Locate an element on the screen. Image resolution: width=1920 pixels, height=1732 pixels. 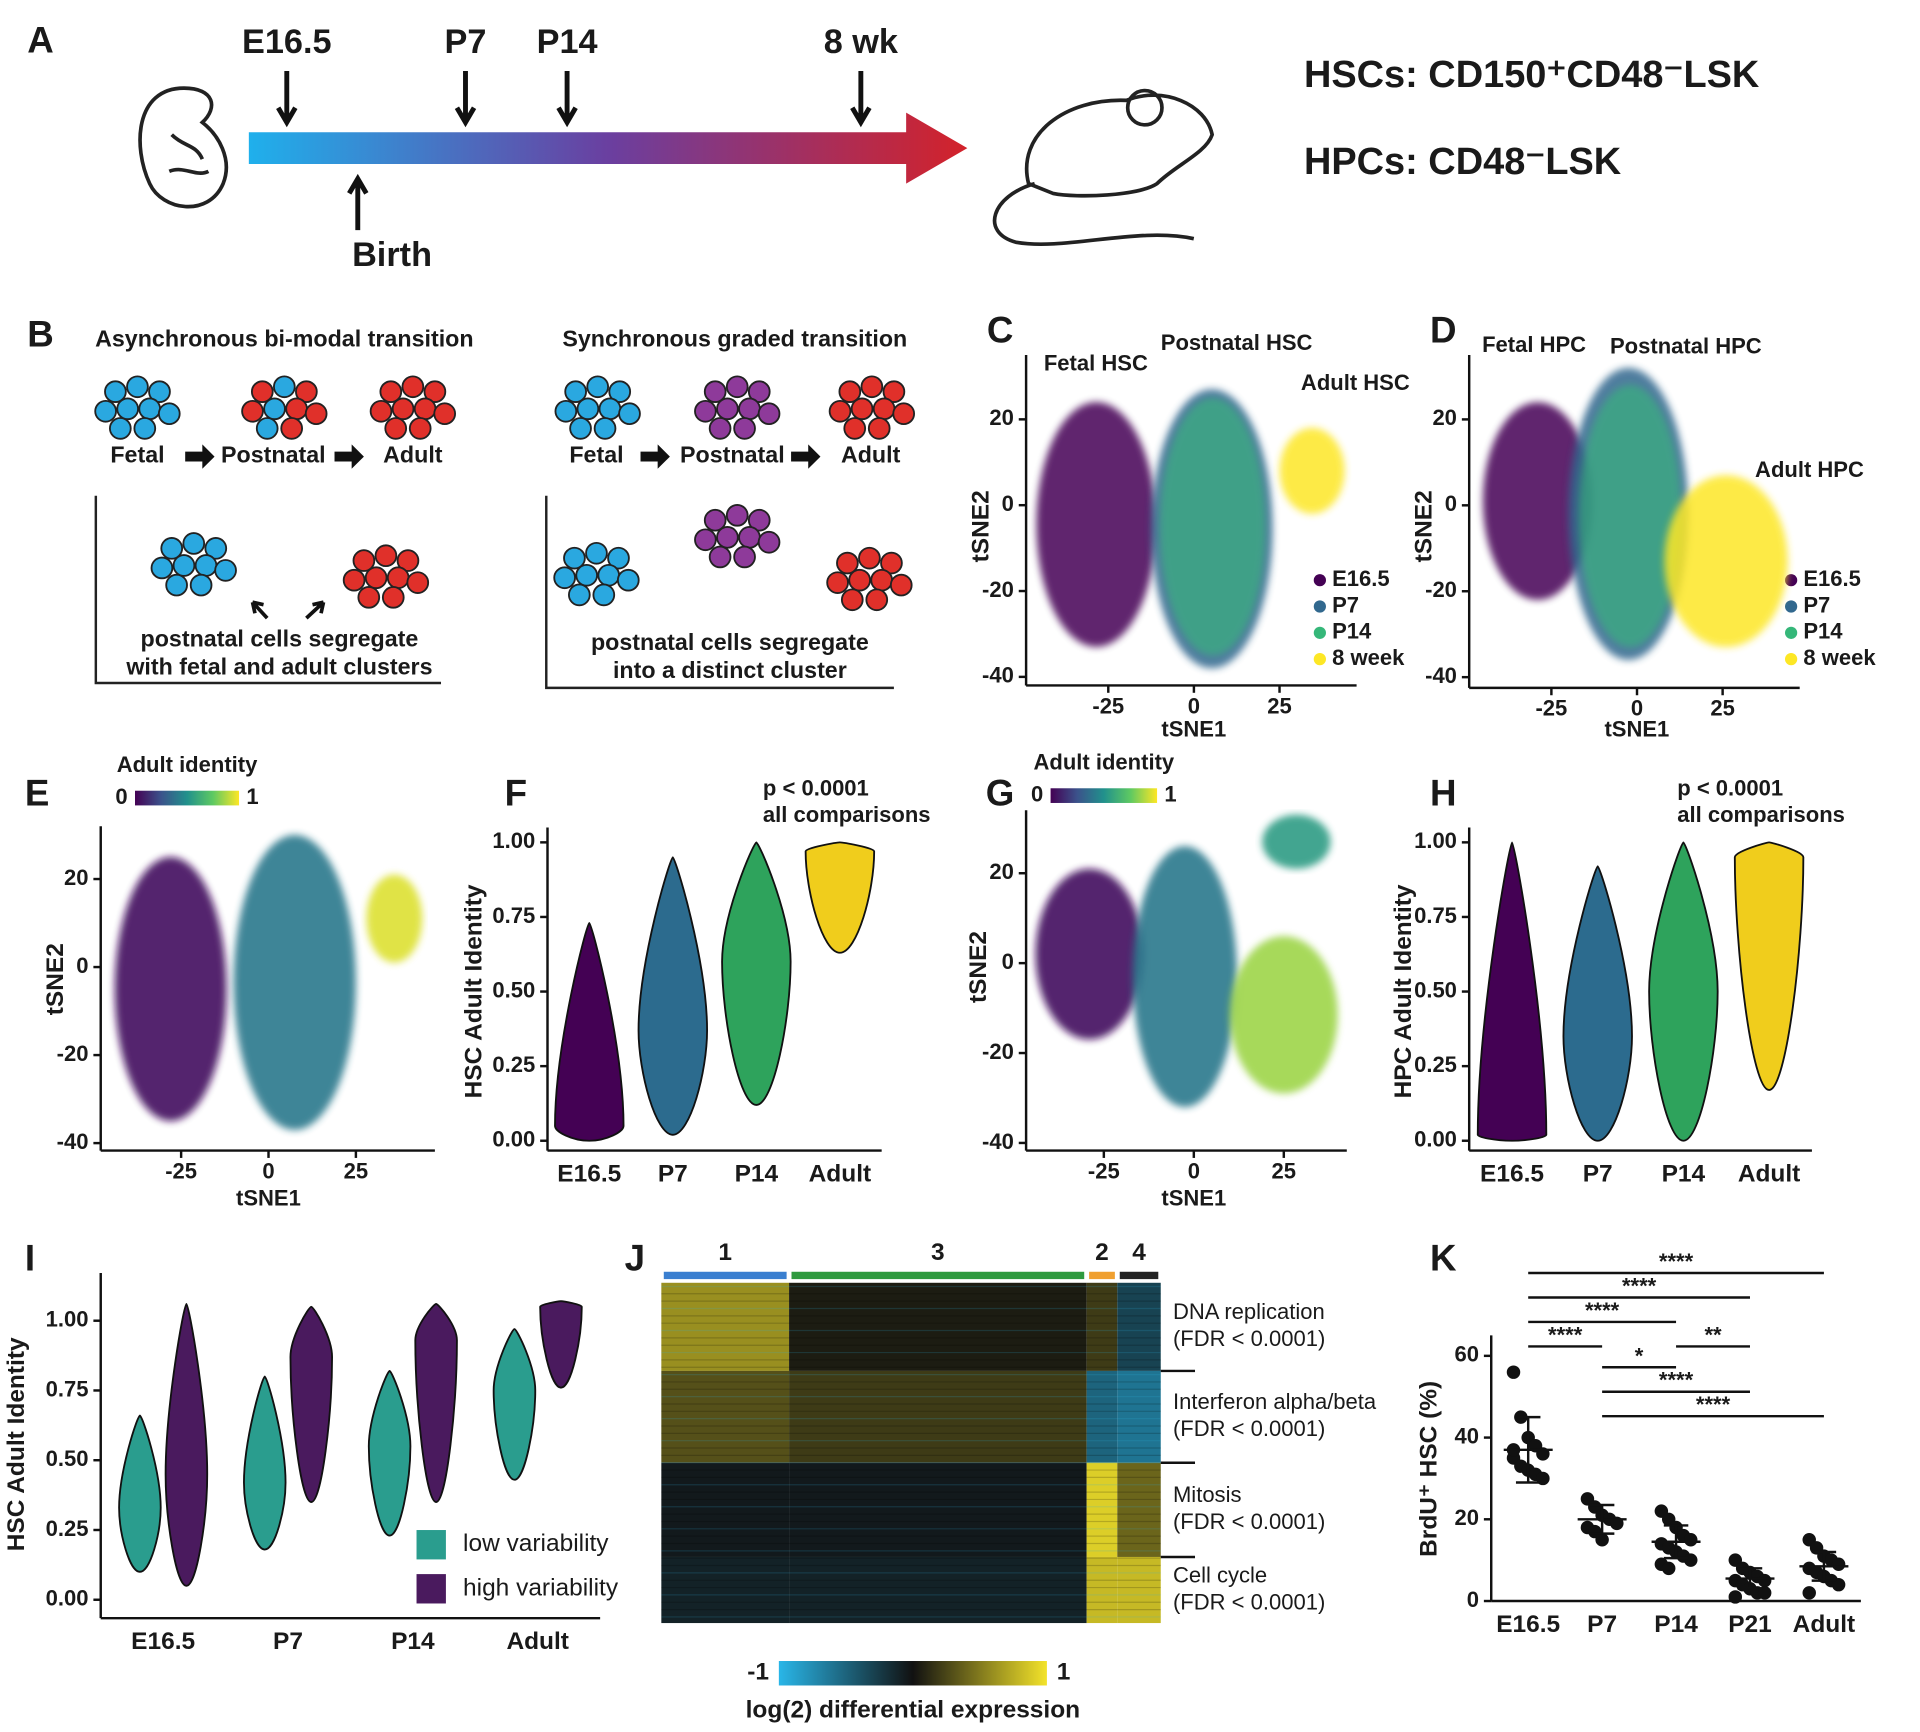
y-tick-label: -20 is located at coordinates (1441, 589).